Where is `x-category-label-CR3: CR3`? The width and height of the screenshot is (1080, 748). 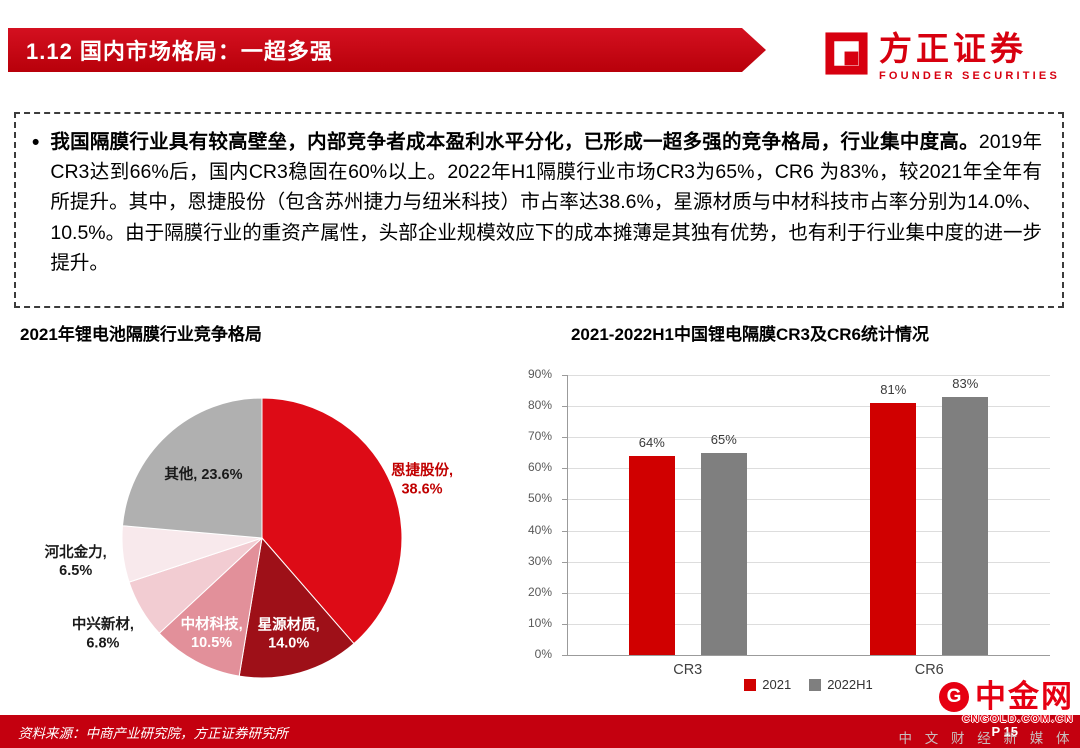
x-category-label-CR3: CR3 is located at coordinates (688, 670).